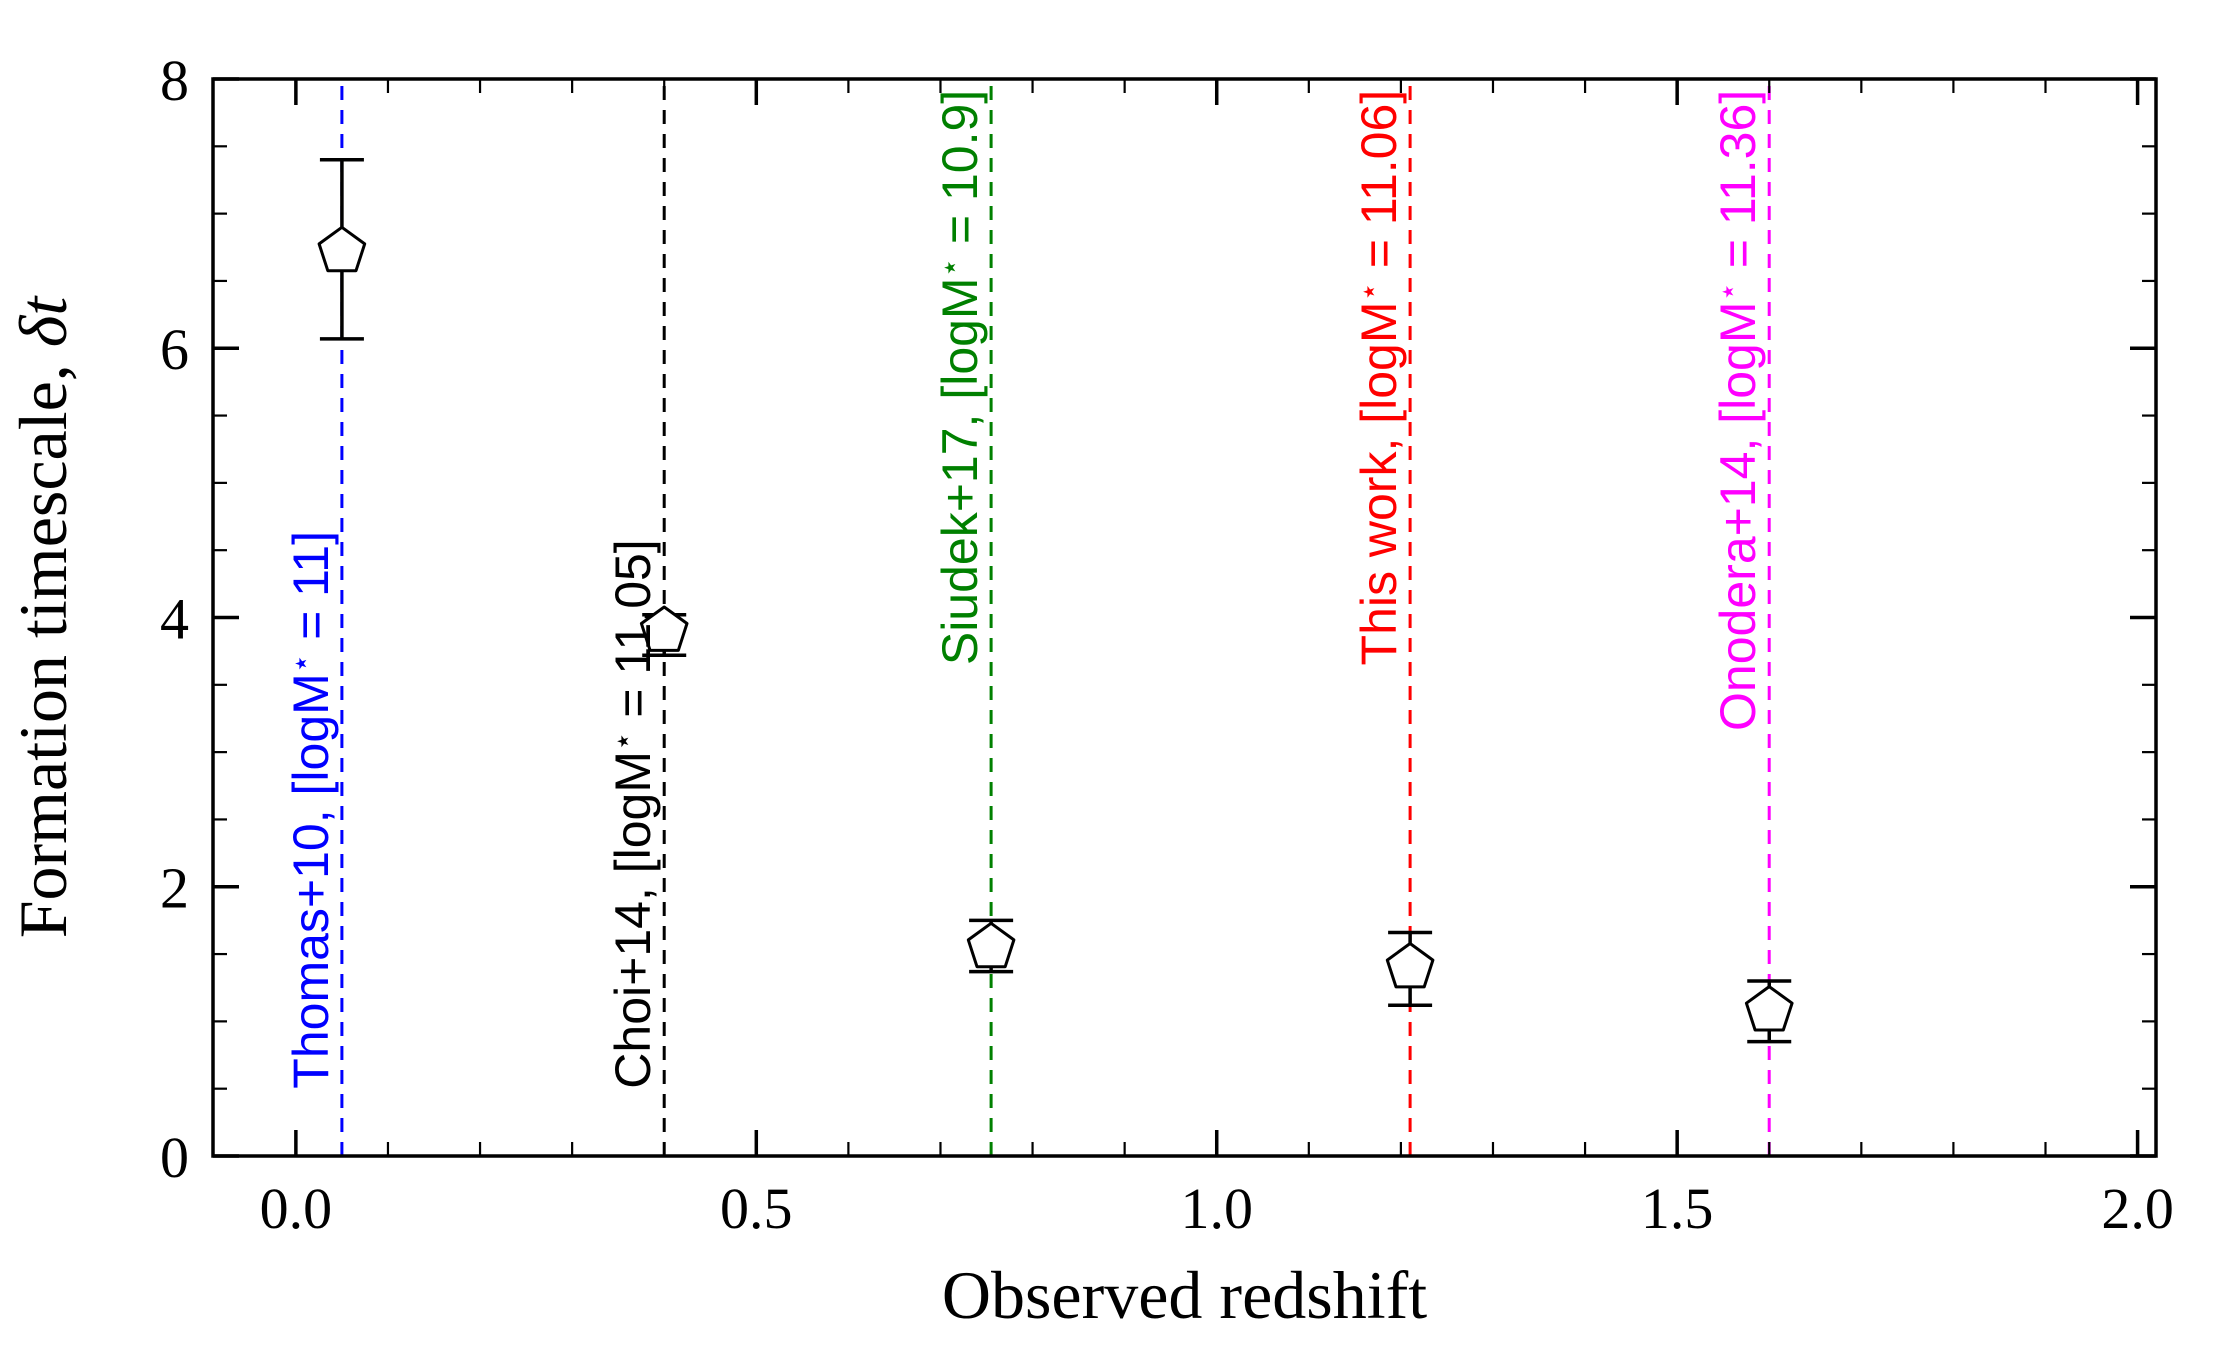 The image size is (2220, 1367). Describe the element at coordinates (1379, 378) in the screenshot. I see `annotation-this-work: This work, [logM⋆ = 11.06]` at that location.